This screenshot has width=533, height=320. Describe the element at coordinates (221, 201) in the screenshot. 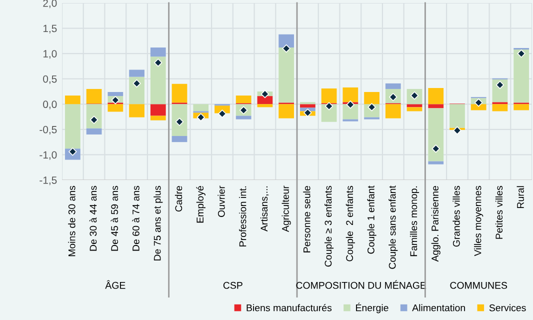

I see `x-tick-label: Ouvrier` at that location.